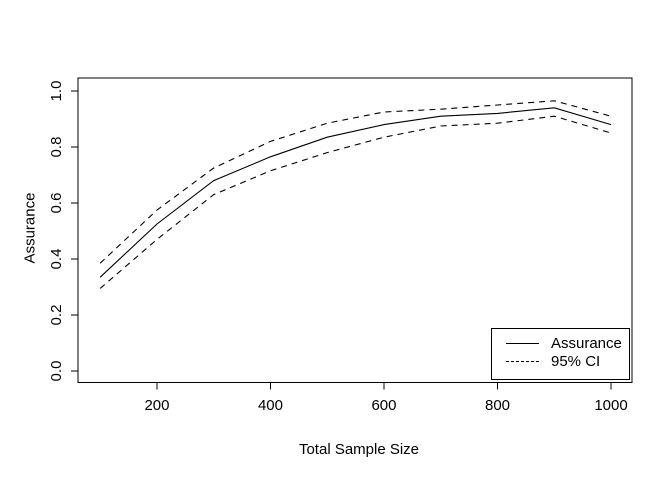 This screenshot has height=480, width=672. What do you see at coordinates (56, 91) in the screenshot?
I see `y-tick-label: 1.0` at bounding box center [56, 91].